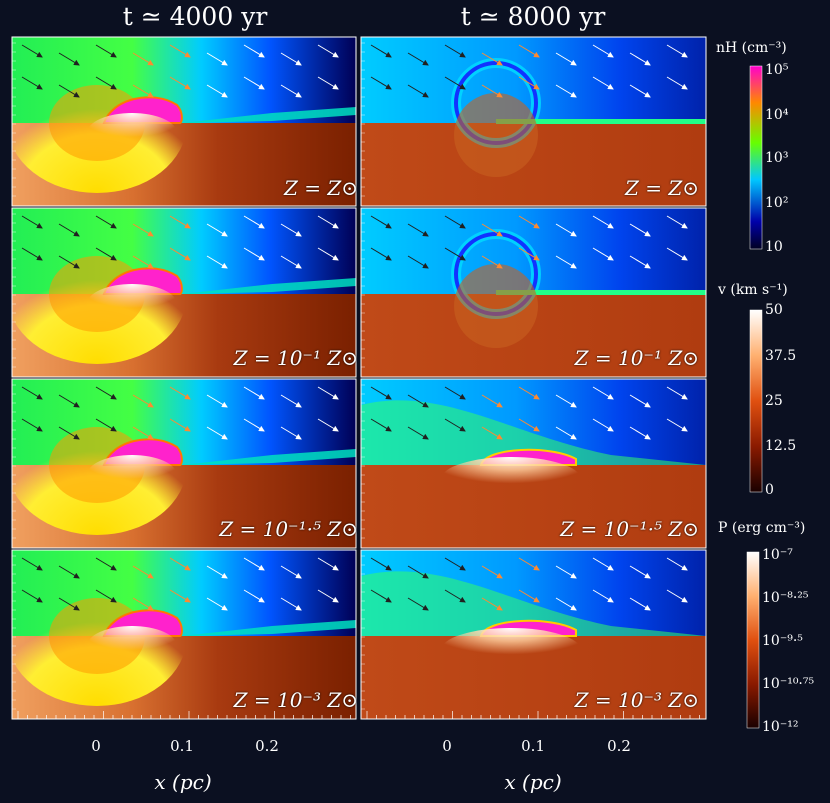 This screenshot has width=830, height=803. Describe the element at coordinates (183, 782) in the screenshot. I see `x-axis-label-left: x (pc)` at that location.